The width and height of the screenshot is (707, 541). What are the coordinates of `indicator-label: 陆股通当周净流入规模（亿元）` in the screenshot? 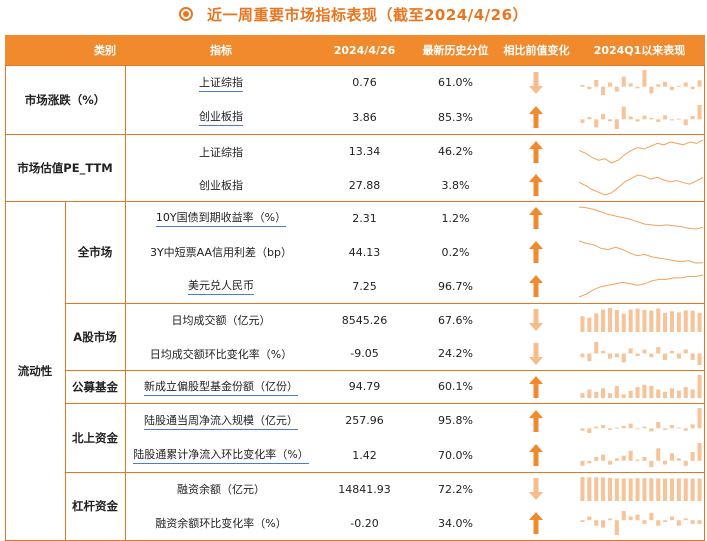 It's located at (221, 420).